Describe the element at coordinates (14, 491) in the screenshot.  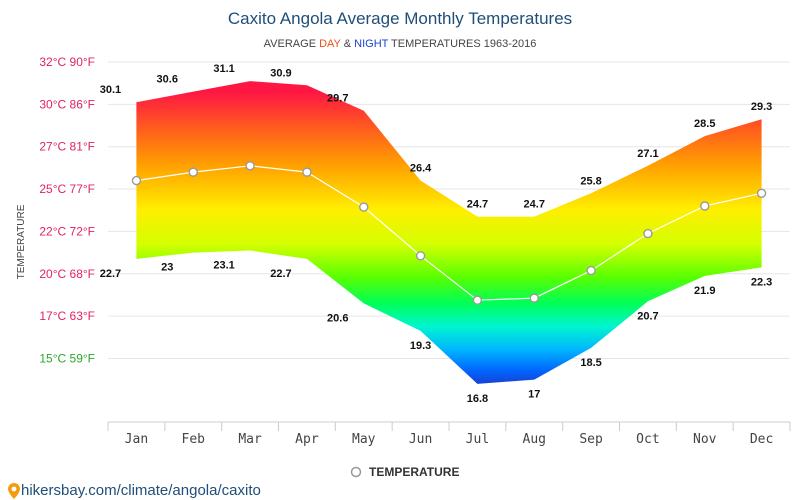
I see `map-pin-icon` at that location.